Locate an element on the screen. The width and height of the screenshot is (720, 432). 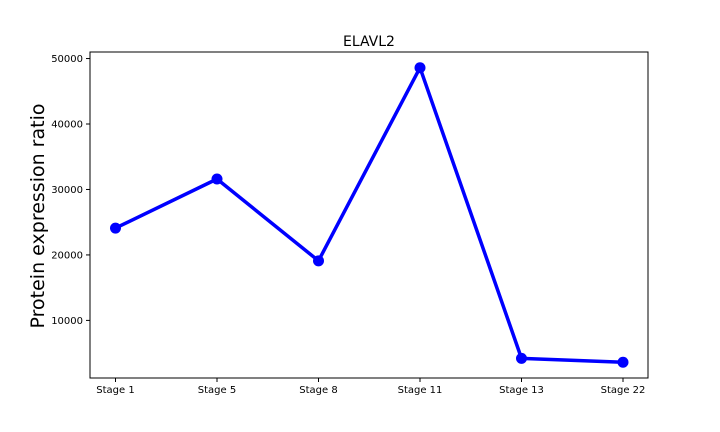
y-tick-label: 30000 is located at coordinates (67, 190).